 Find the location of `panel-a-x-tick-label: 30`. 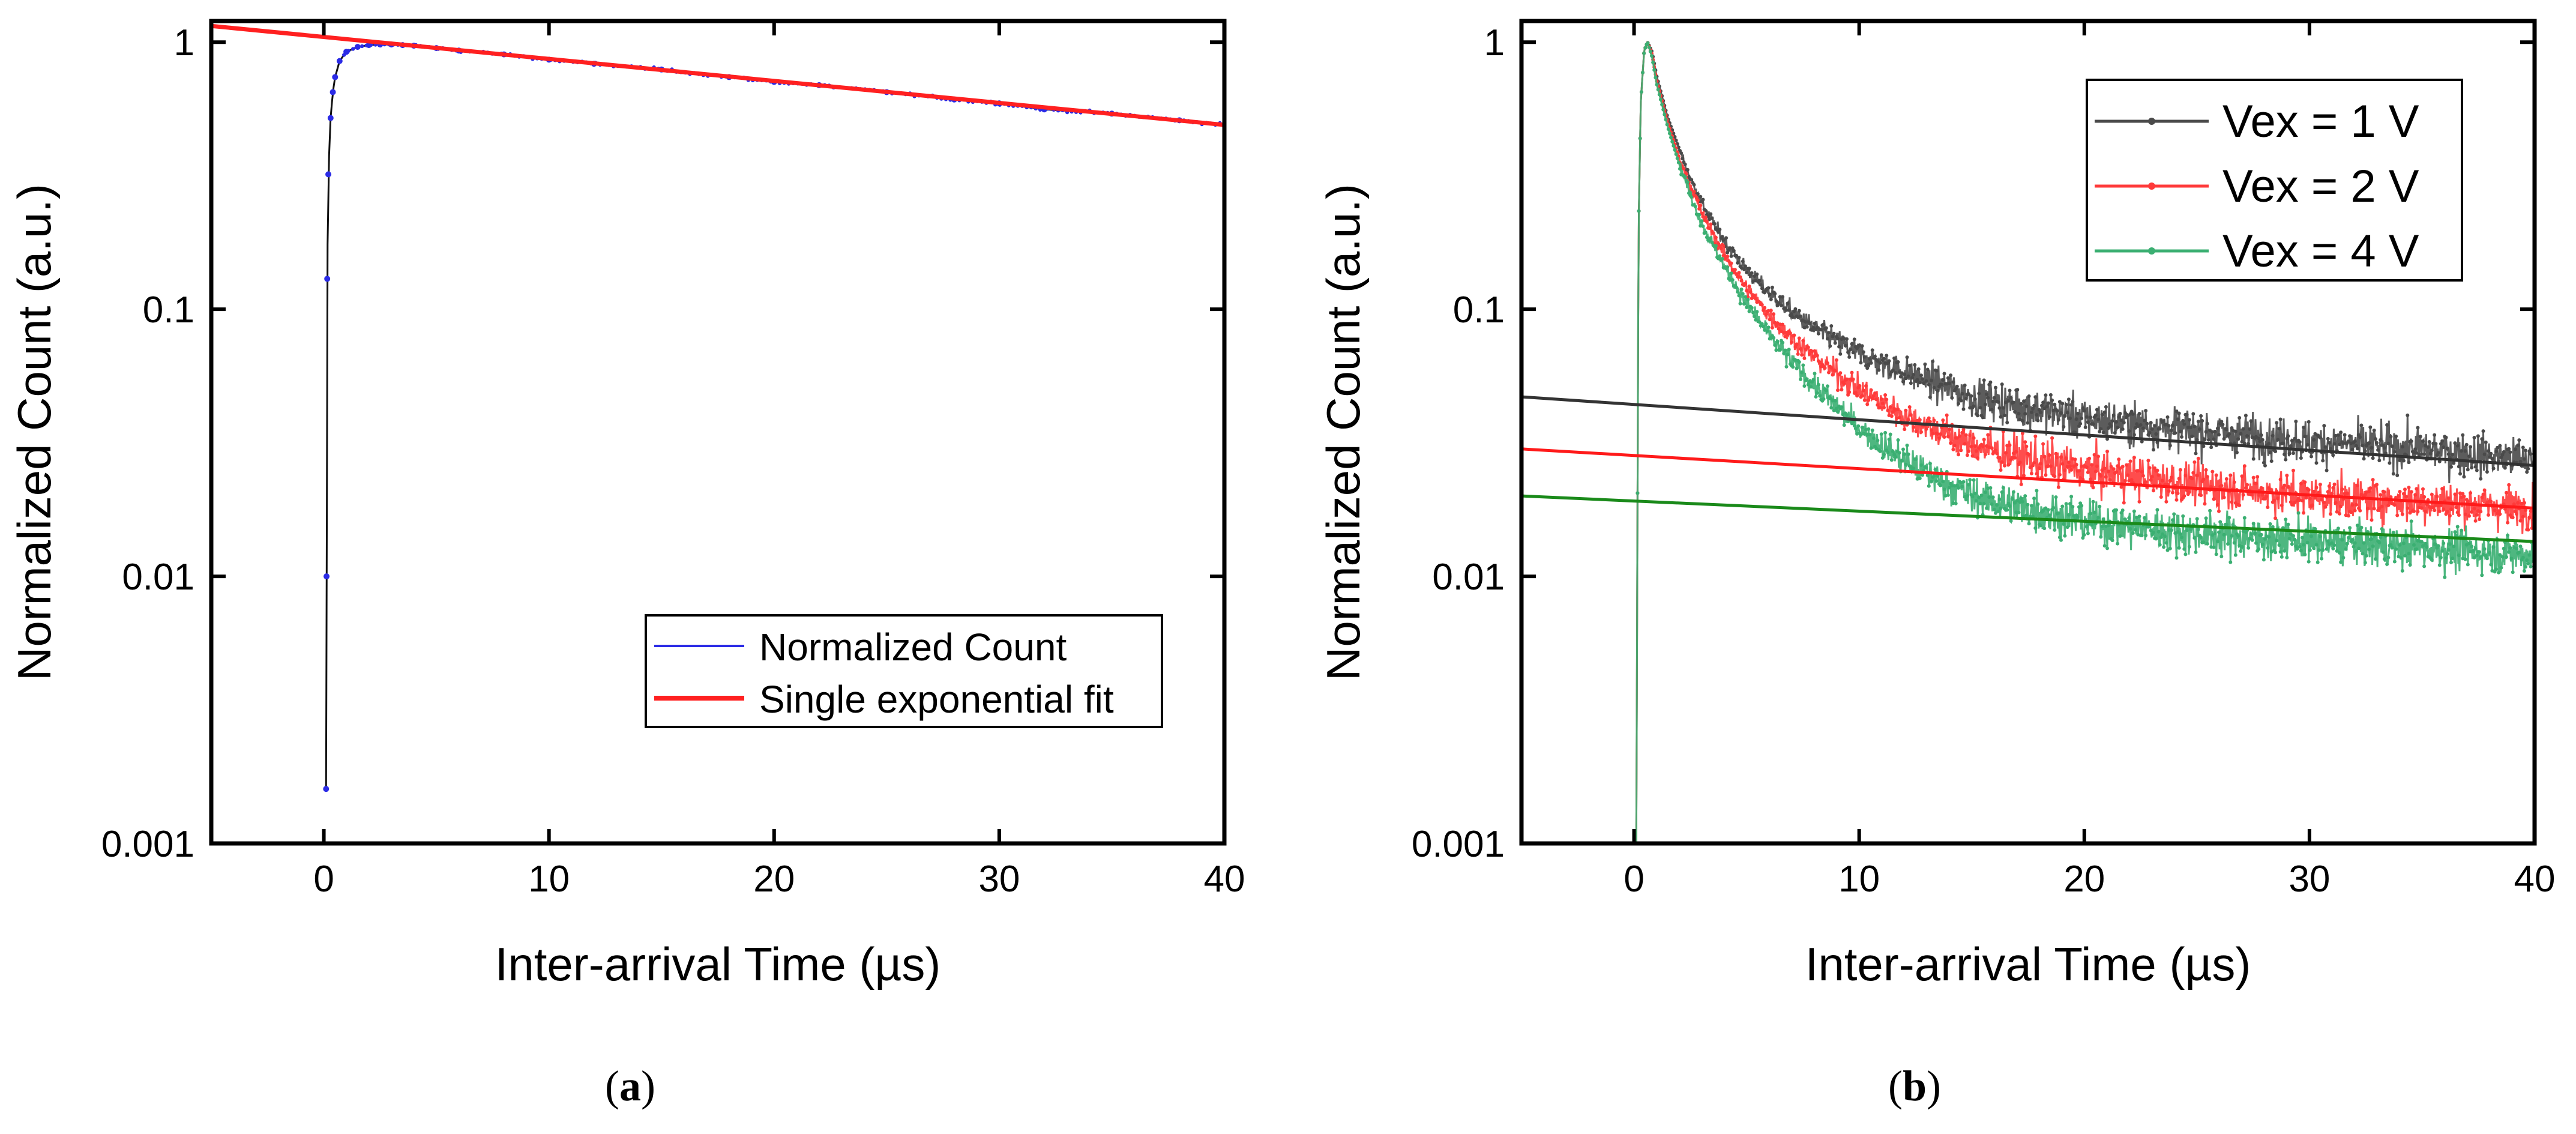

panel-a-x-tick-label: 30 is located at coordinates (999, 879).